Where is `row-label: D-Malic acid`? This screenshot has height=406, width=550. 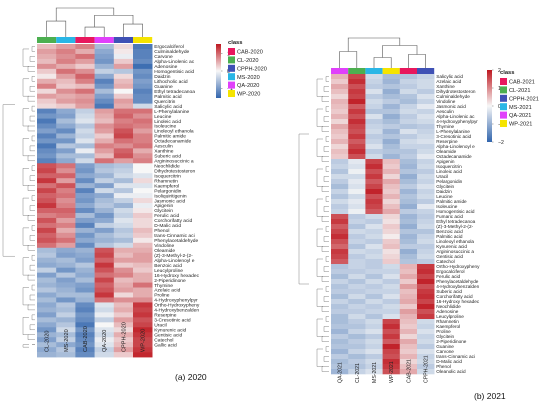
row-label: D-Malic acid is located at coordinates (167, 226).